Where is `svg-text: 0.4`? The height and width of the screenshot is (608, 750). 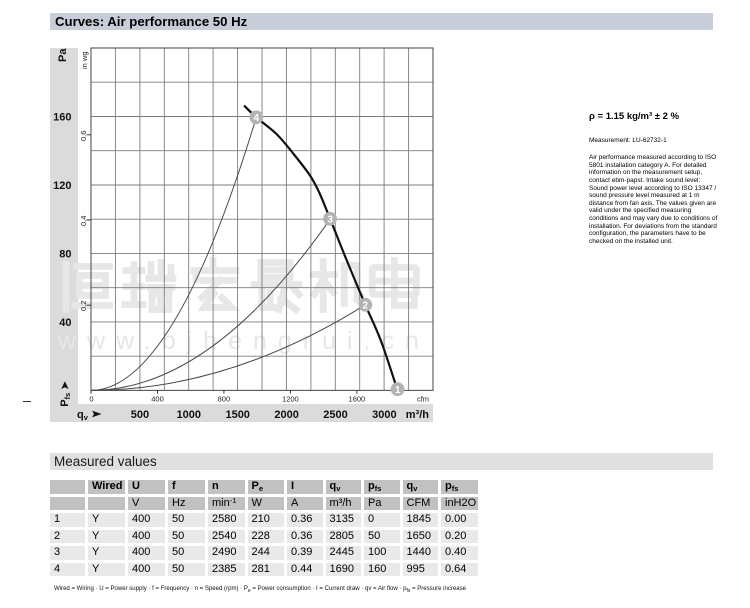 svg-text: 0.4 is located at coordinates (83, 221).